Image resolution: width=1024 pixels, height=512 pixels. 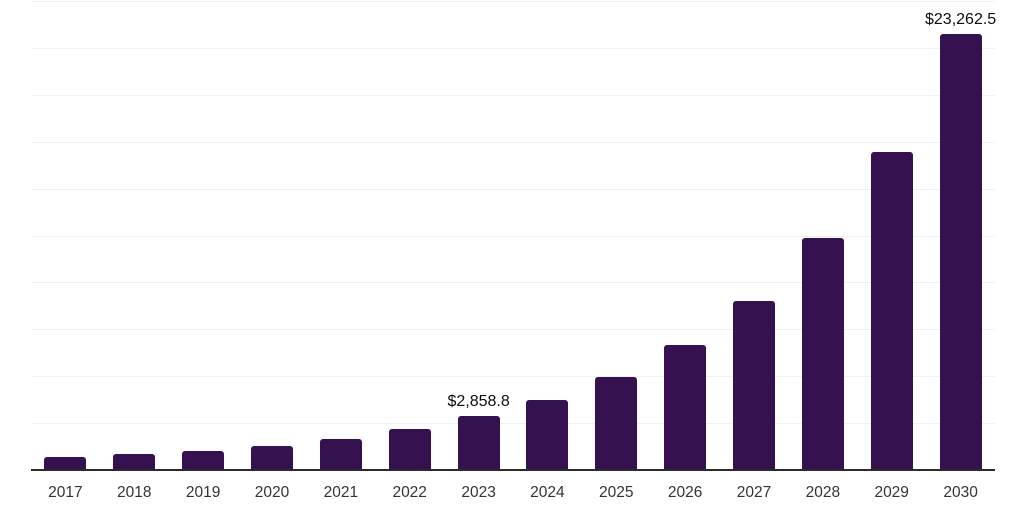 I want to click on bar-2029, so click(x=891, y=310).